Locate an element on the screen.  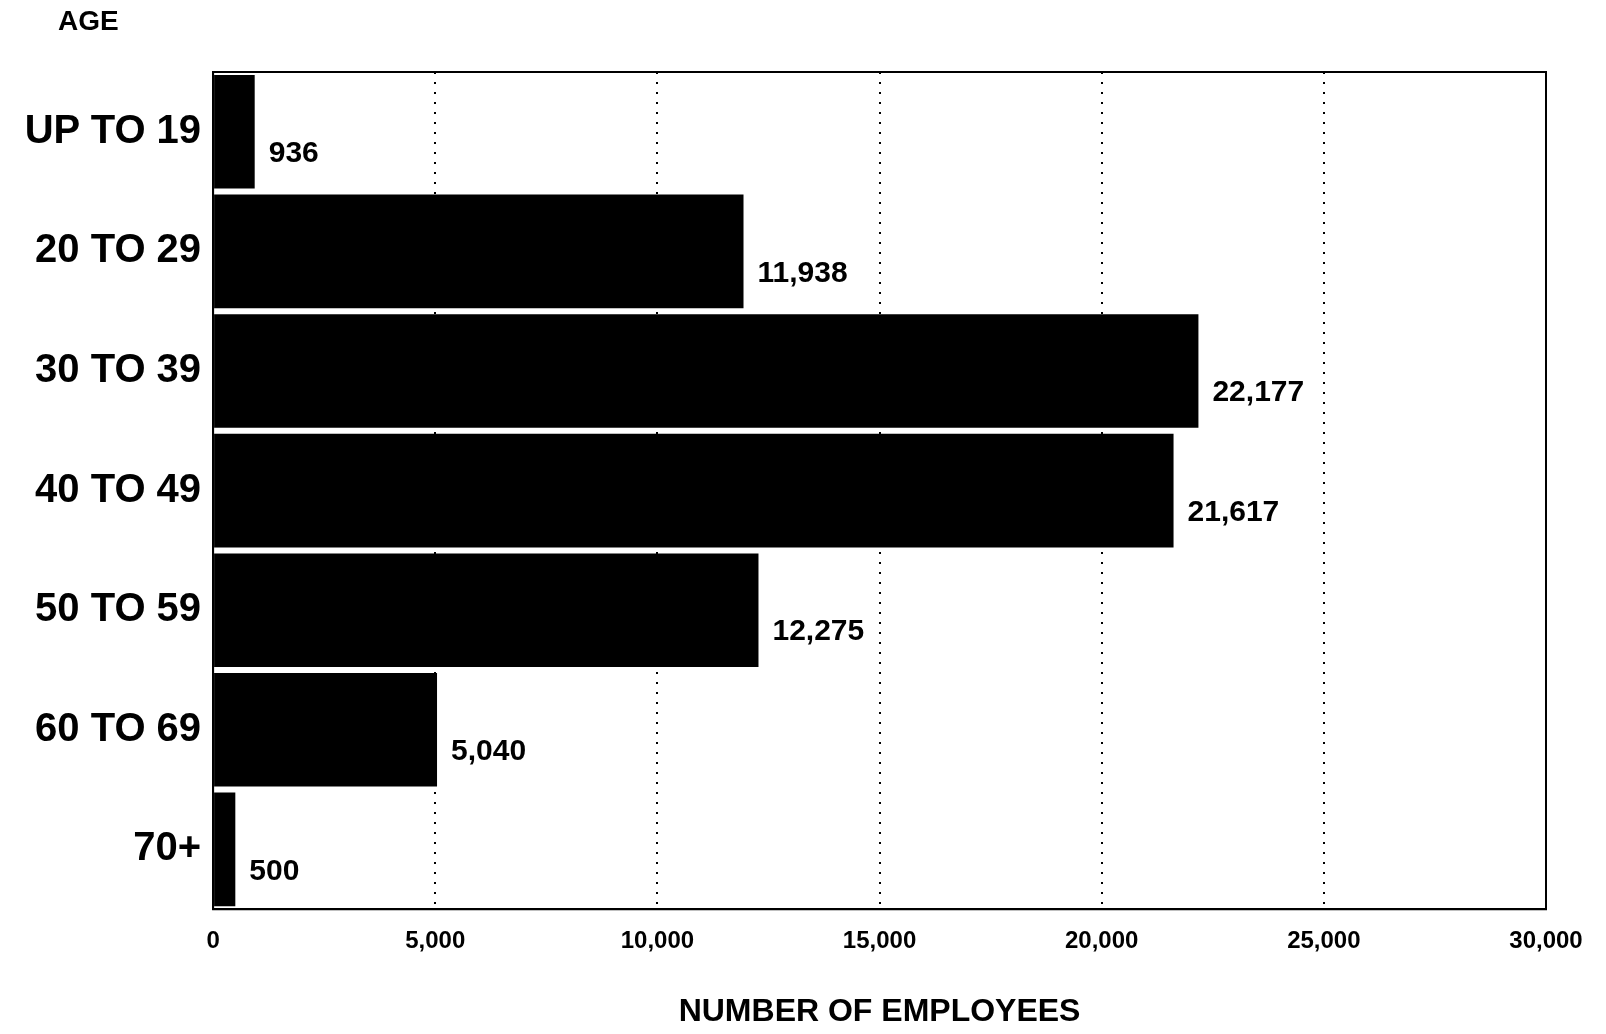
y-tick-label: 70+ is located at coordinates (167, 846).